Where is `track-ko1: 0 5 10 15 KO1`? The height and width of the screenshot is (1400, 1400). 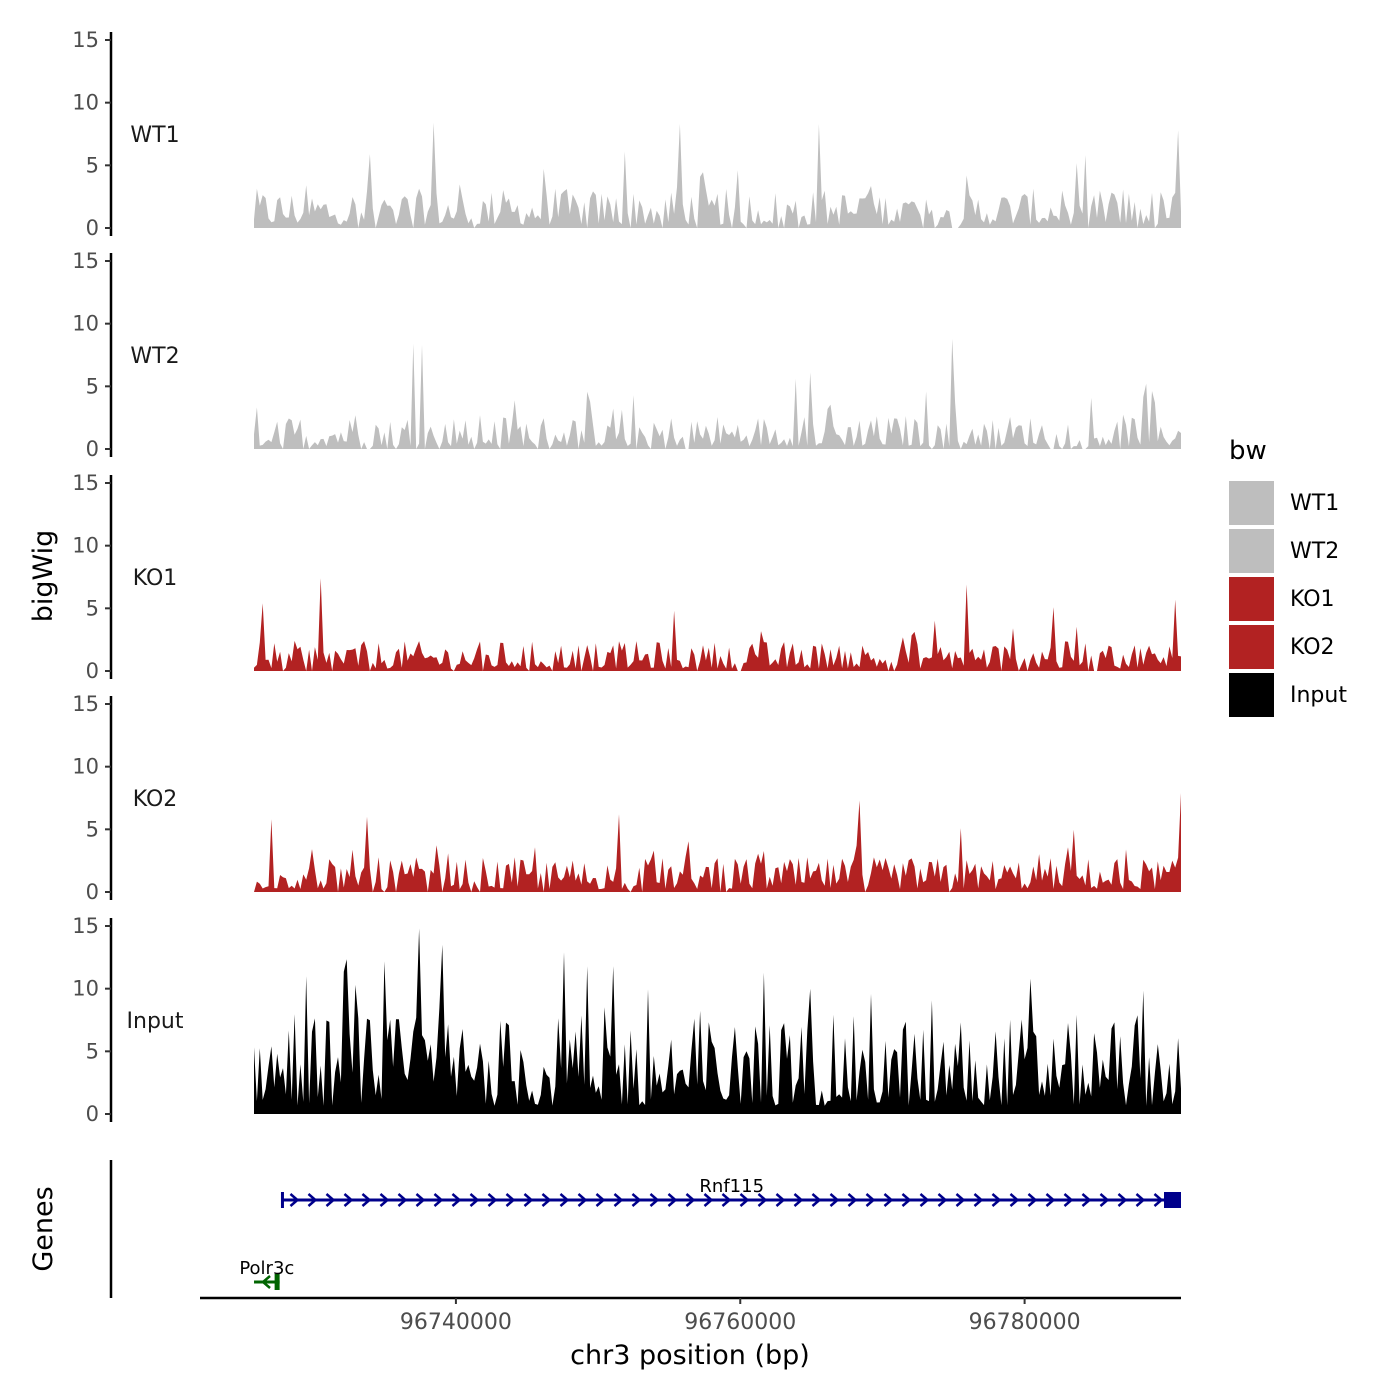 track-ko1: 0 5 10 15 KO1 is located at coordinates (626, 577).